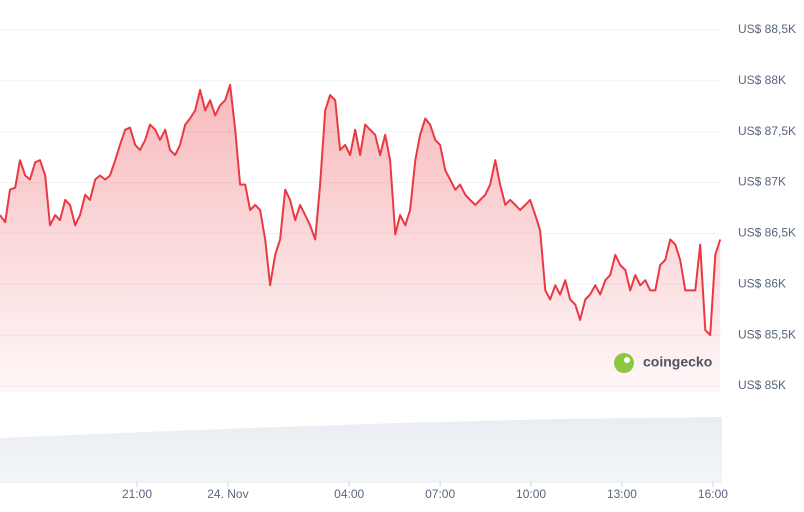 The height and width of the screenshot is (512, 804). What do you see at coordinates (762, 182) in the screenshot?
I see `y-tick-label: US$ 87K` at bounding box center [762, 182].